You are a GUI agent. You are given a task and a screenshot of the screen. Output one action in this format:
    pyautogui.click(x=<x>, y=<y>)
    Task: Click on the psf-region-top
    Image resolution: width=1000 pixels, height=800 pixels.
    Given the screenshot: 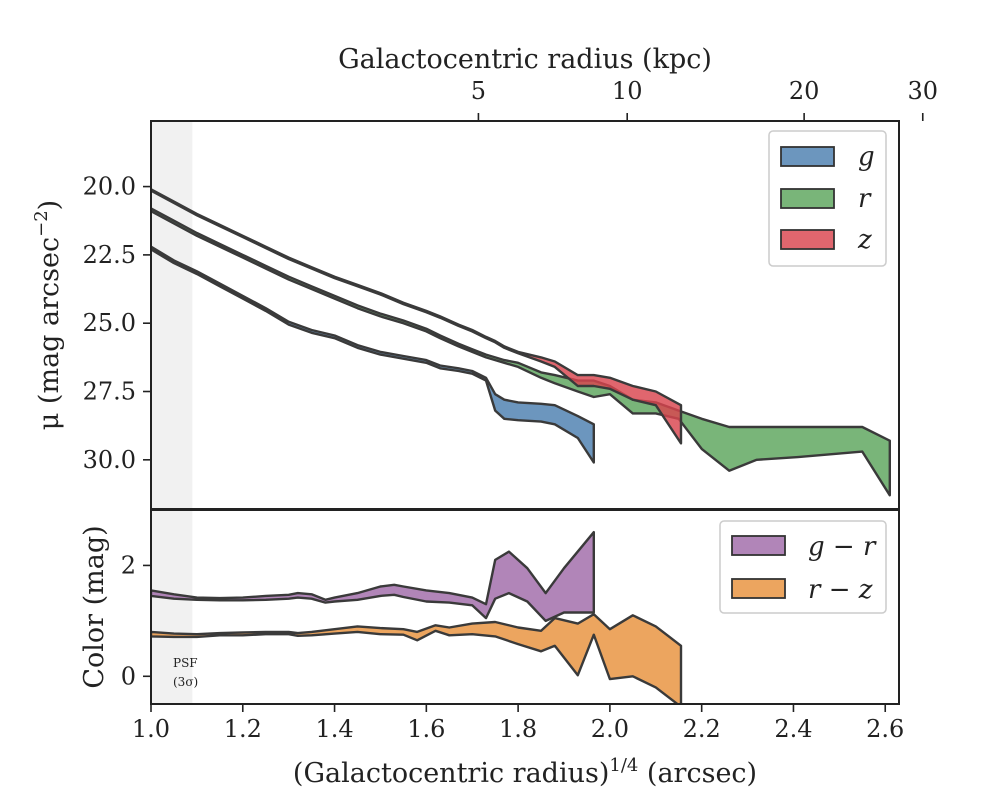 What is the action you would take?
    pyautogui.click(x=172, y=315)
    